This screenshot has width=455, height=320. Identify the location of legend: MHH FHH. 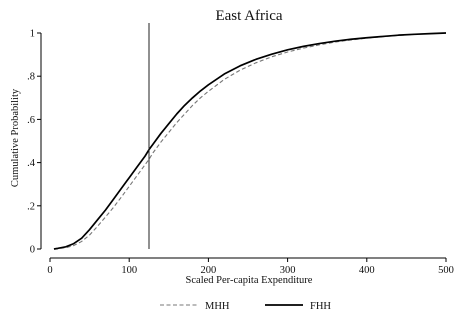
(245, 306).